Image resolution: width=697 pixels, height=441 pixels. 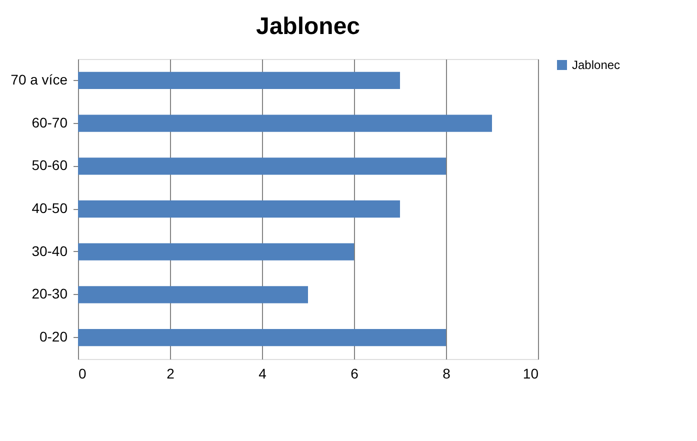 I want to click on legend-label: Jablonec, so click(x=596, y=65).